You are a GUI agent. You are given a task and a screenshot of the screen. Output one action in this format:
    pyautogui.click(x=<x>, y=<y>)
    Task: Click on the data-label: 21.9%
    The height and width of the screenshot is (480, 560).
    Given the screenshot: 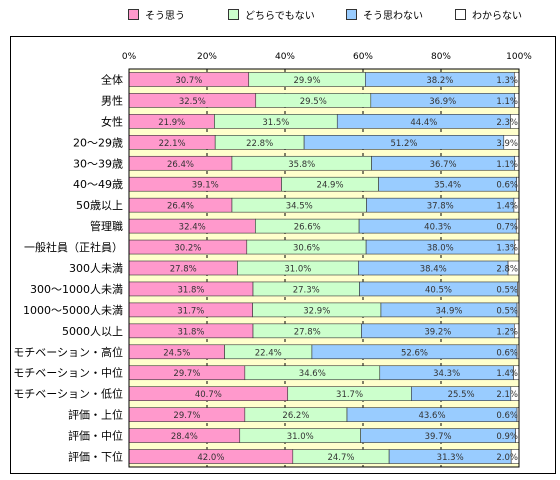 What is the action you would take?
    pyautogui.click(x=171, y=123)
    